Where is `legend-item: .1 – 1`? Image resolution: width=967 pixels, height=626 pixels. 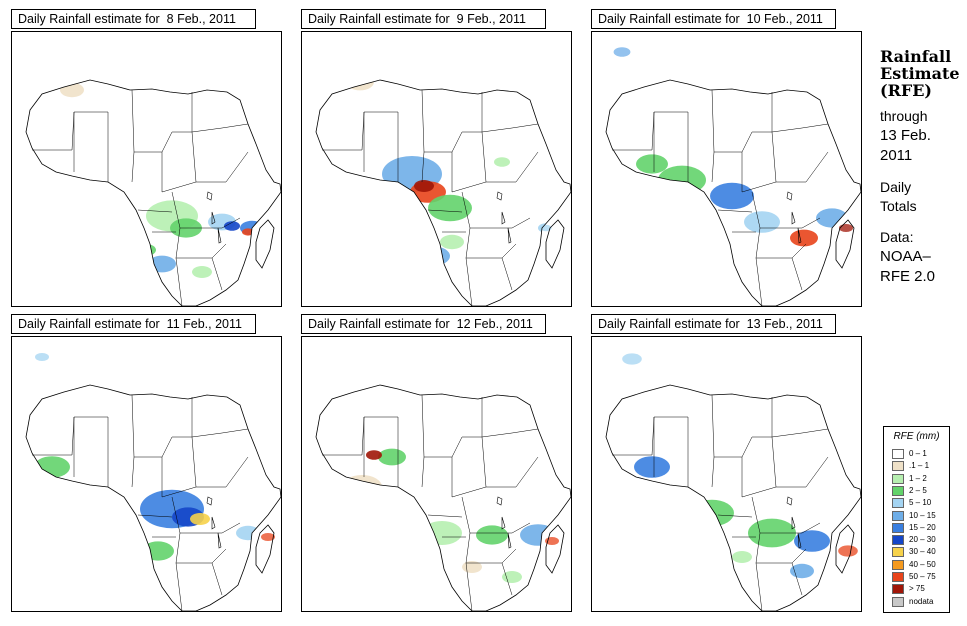
legend-item: .1 – 1 is located at coordinates (919, 466).